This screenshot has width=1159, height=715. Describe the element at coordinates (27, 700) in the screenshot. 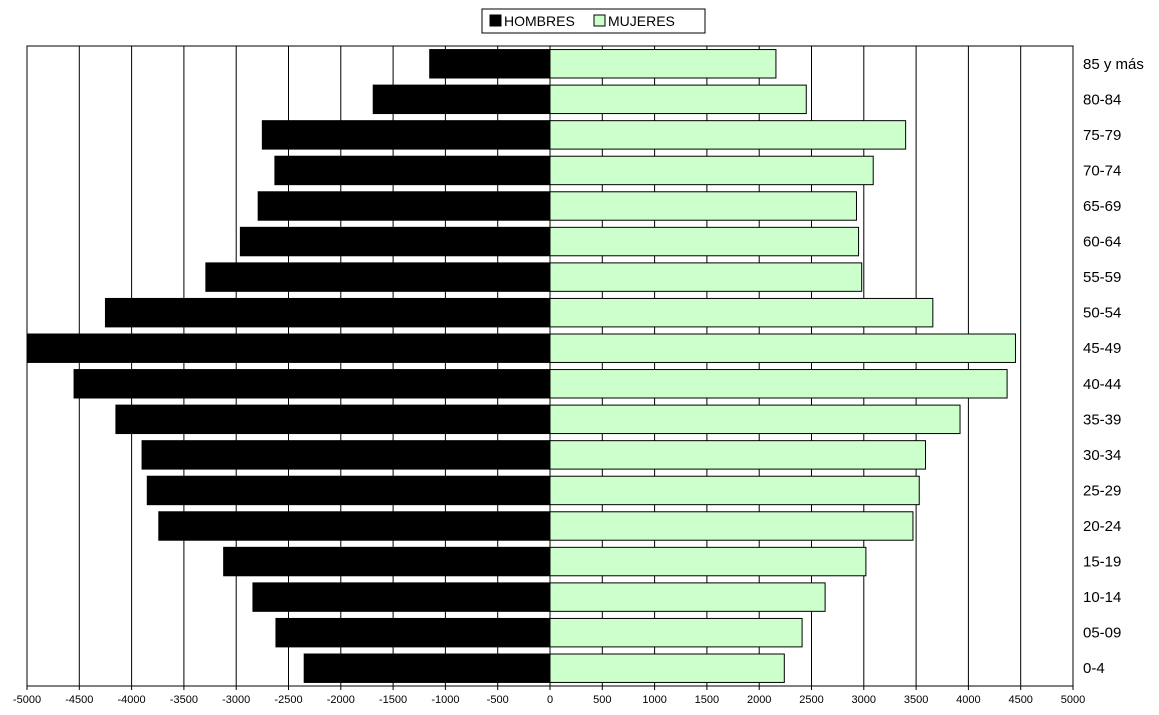

I see `x-tick-label: -5000` at that location.